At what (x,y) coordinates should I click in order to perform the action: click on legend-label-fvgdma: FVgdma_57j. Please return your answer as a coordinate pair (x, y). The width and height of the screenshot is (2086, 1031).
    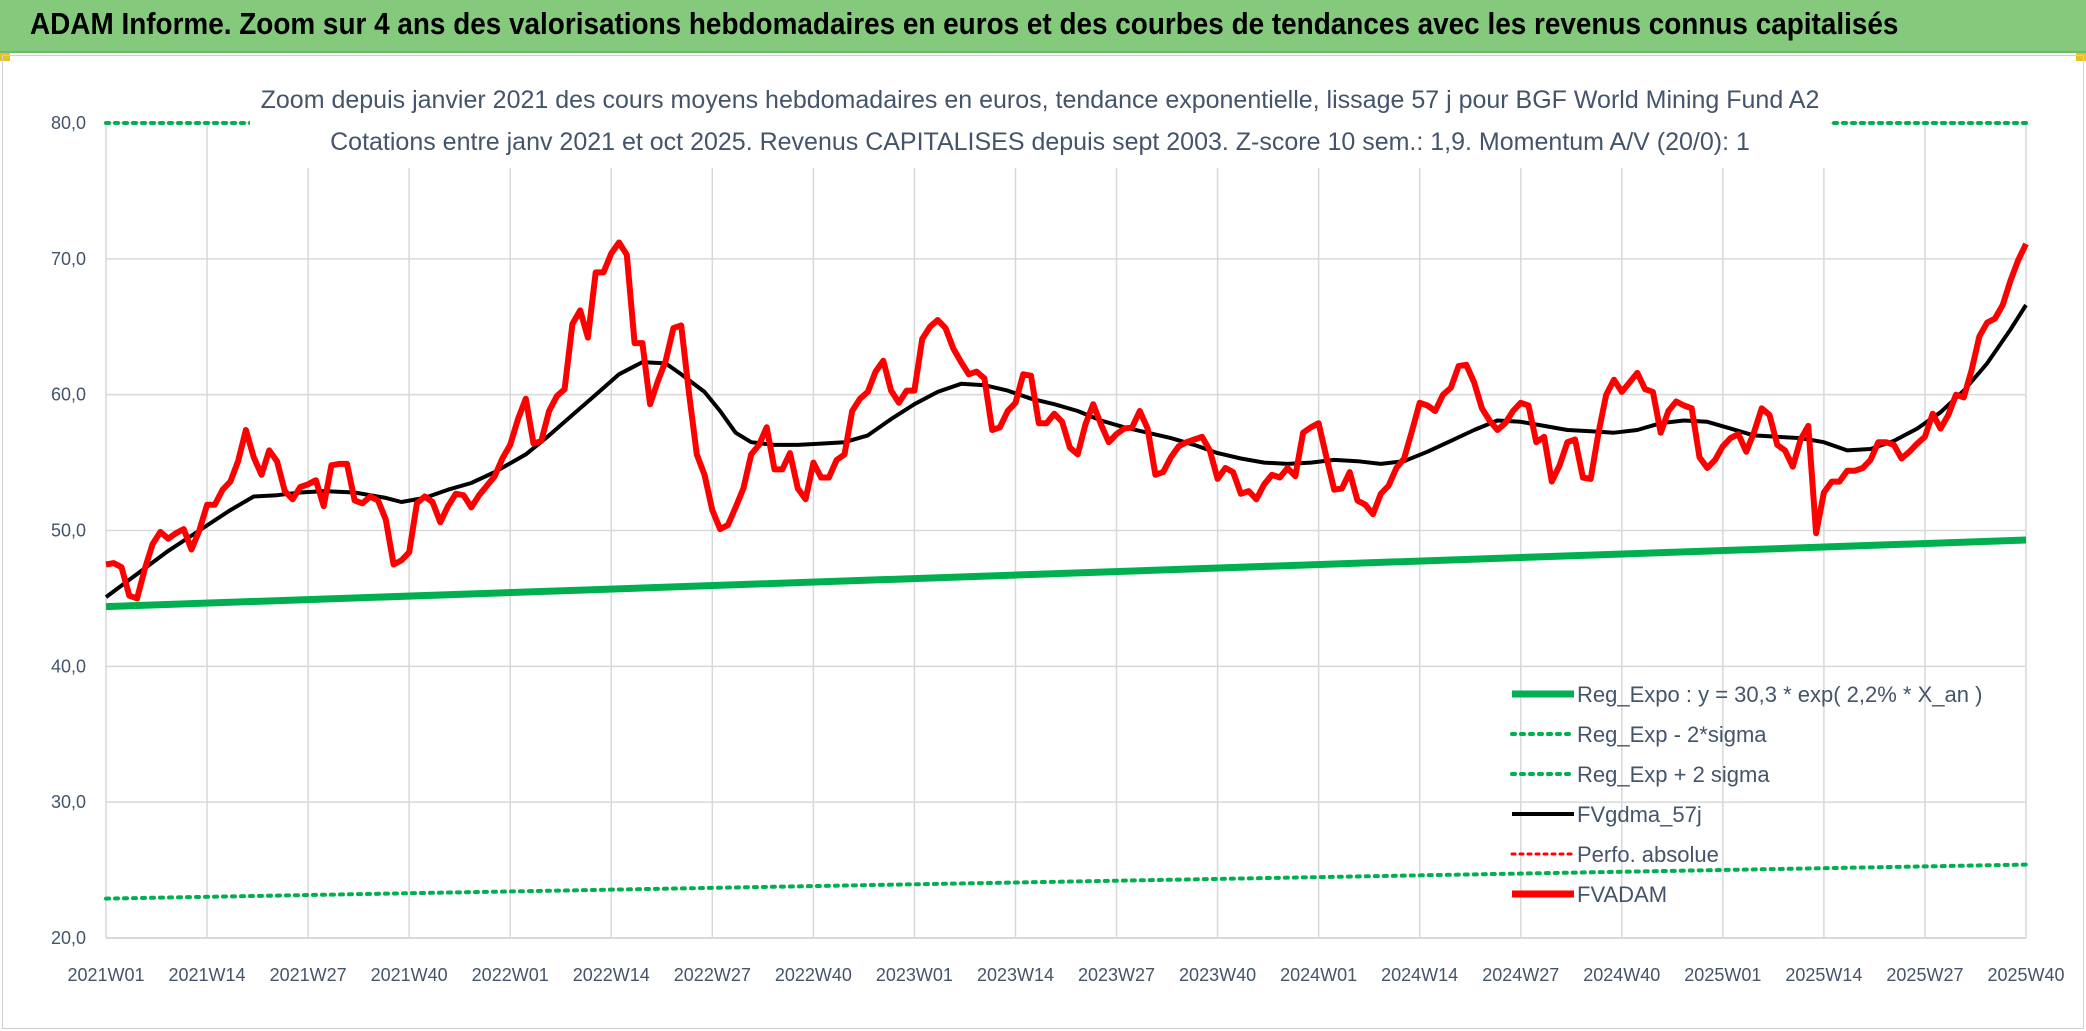
    Looking at the image, I should click on (1639, 814).